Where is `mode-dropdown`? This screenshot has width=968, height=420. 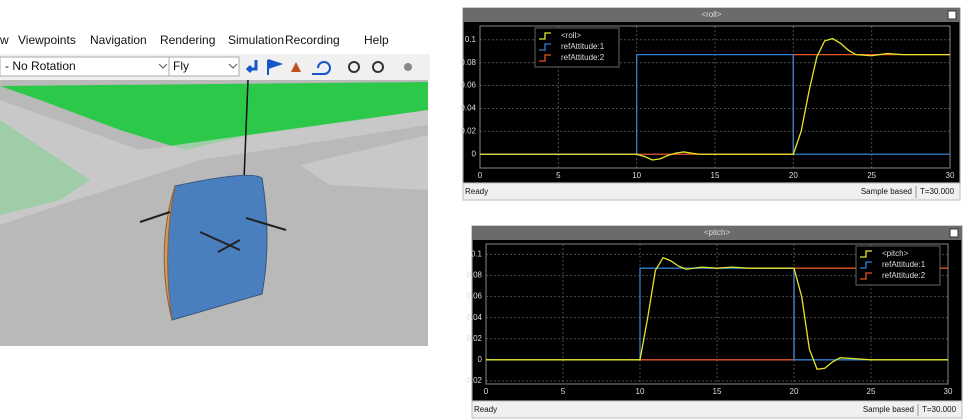
mode-dropdown is located at coordinates (204, 66).